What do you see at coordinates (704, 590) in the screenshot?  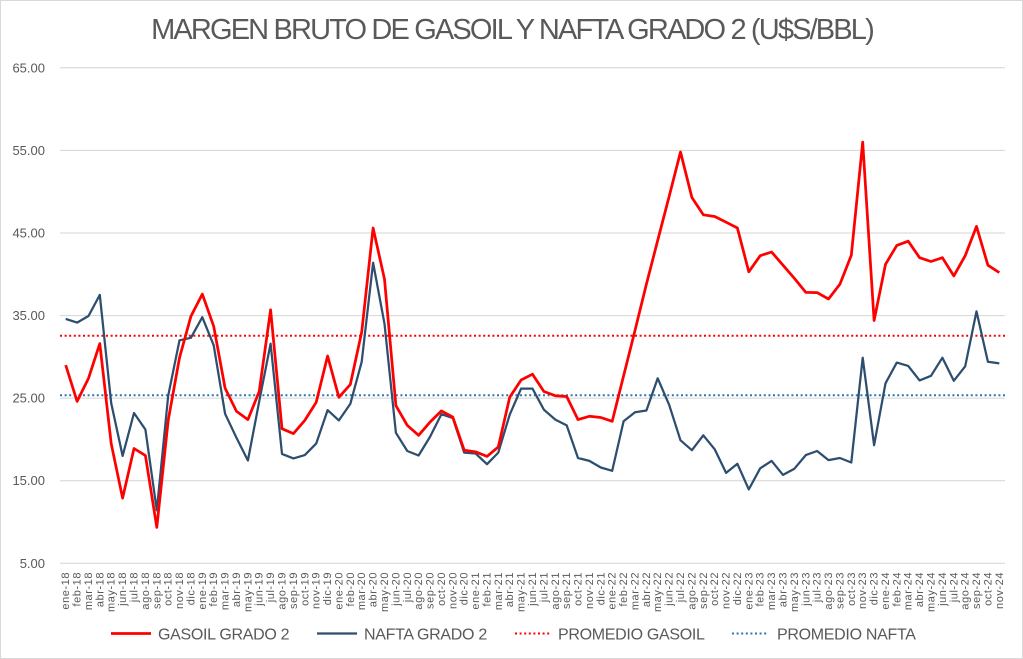 I see `svg-text: sep-22` at bounding box center [704, 590].